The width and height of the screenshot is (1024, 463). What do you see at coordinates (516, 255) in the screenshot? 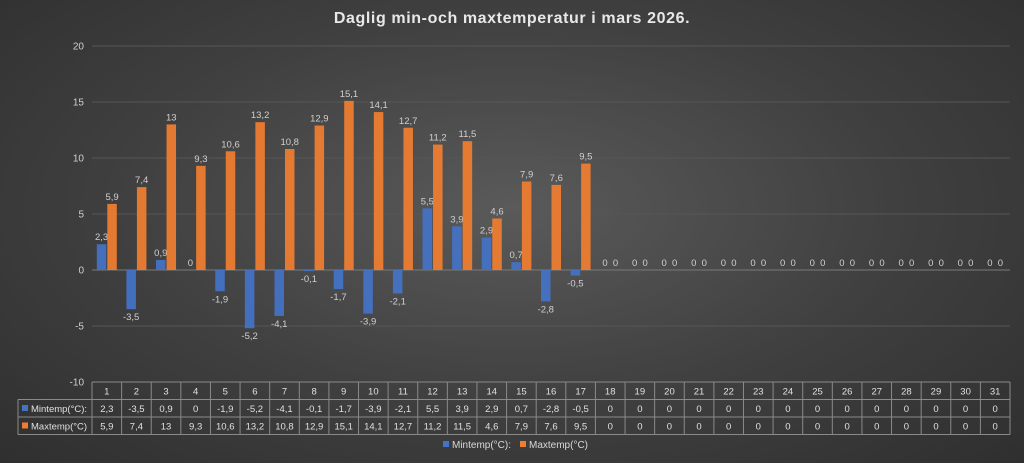
I see `min-temp-data-label: 0,7` at bounding box center [516, 255].